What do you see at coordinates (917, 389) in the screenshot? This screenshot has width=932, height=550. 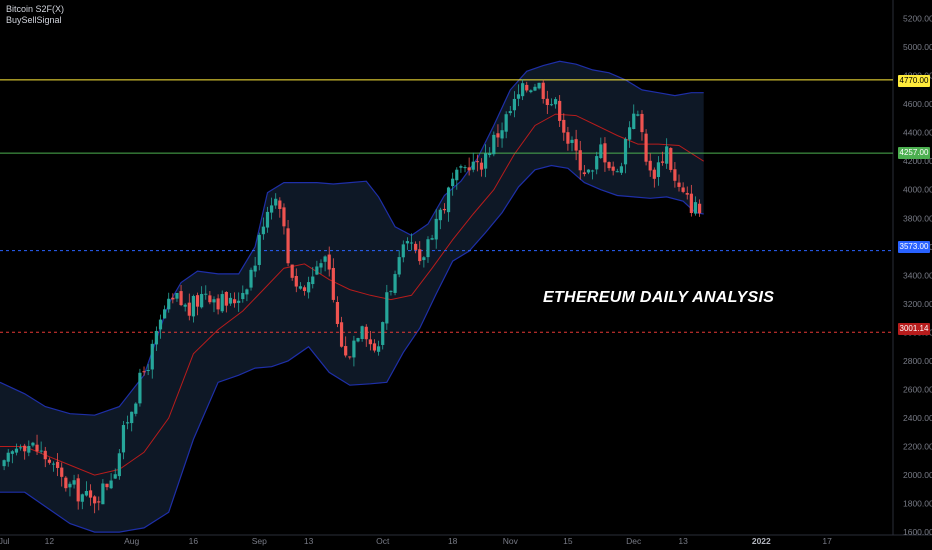 I see `price-tick-label: 2600.00` at bounding box center [917, 389].